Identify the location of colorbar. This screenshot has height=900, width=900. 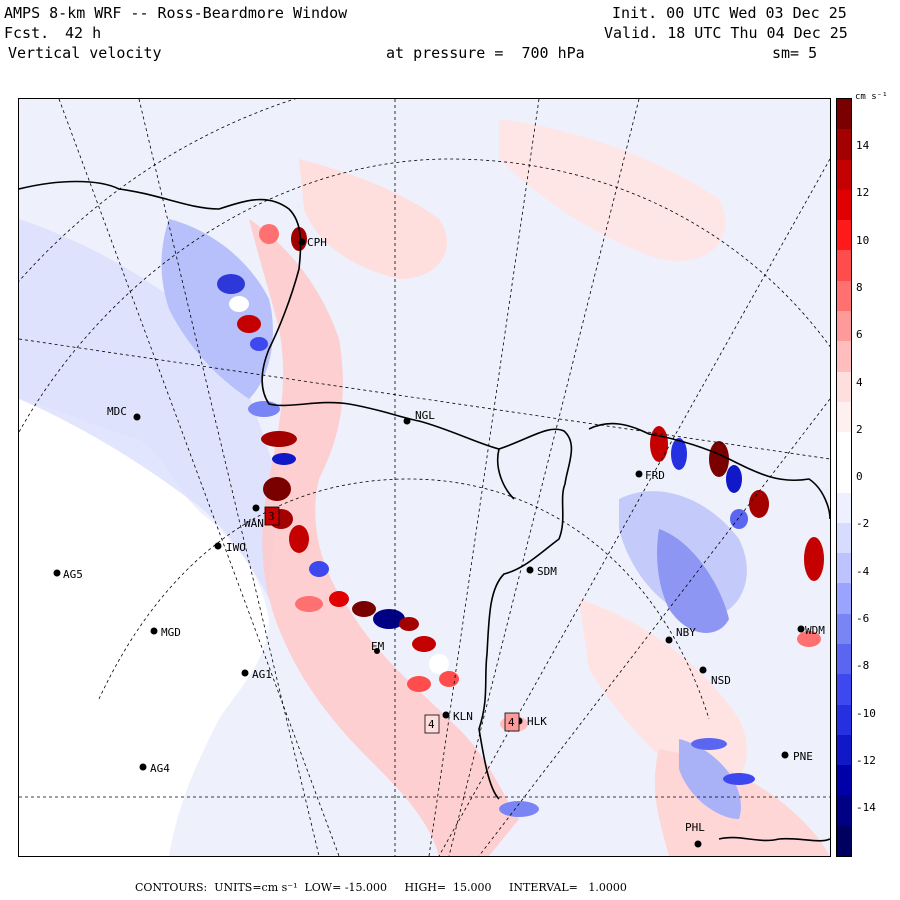
(844, 477).